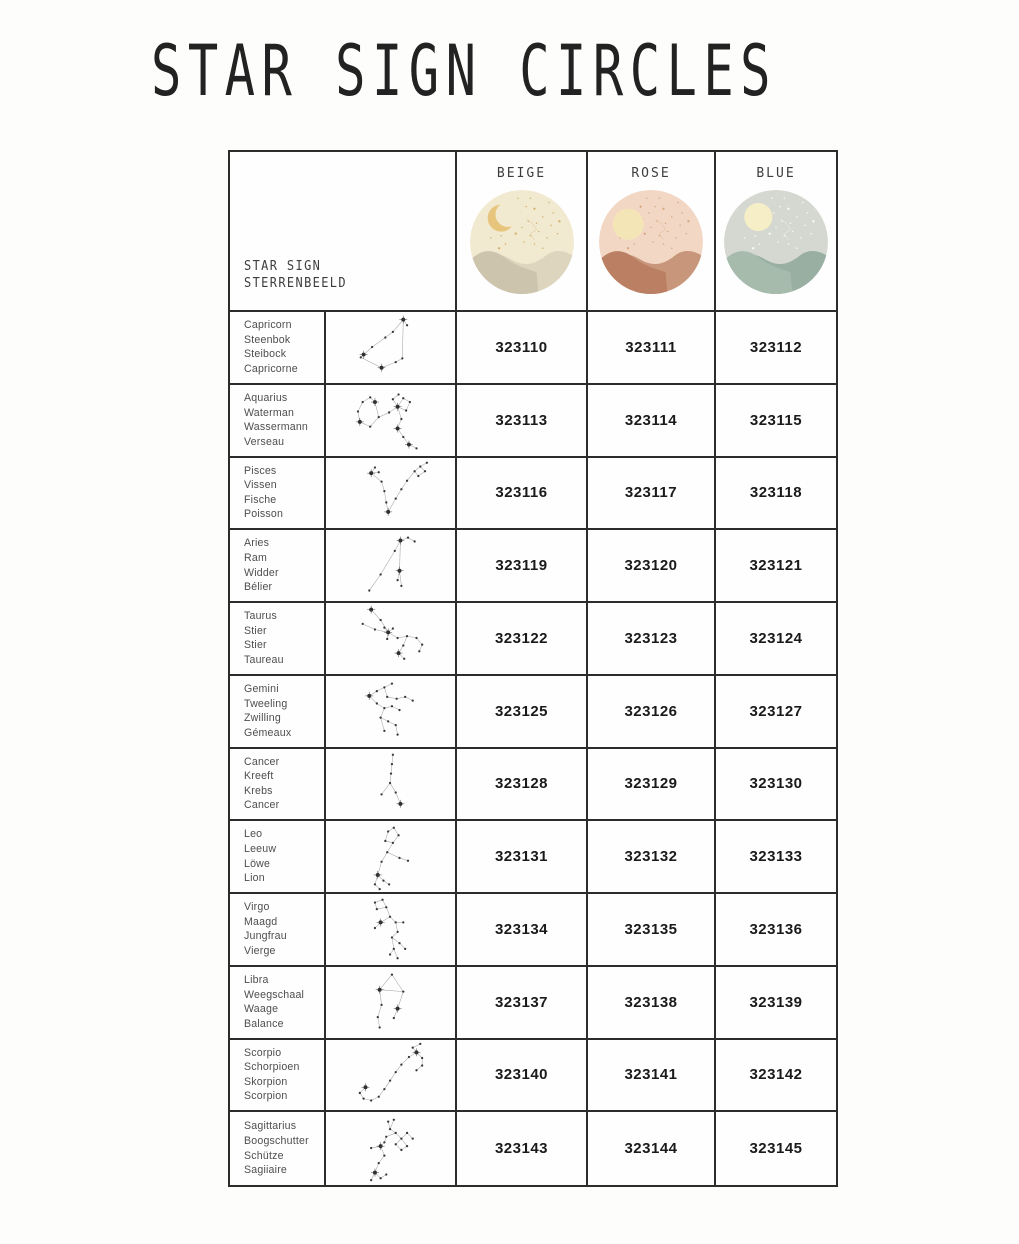 Image resolution: width=1019 pixels, height=1244 pixels. I want to click on product-code-cell: 323123, so click(652, 639).